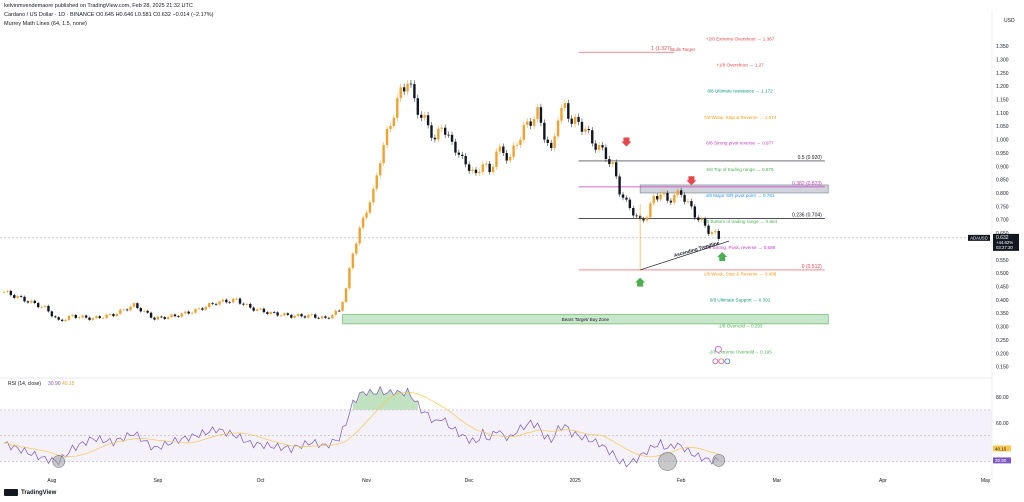  I want to click on brand-label: TradingView, so click(39, 492).